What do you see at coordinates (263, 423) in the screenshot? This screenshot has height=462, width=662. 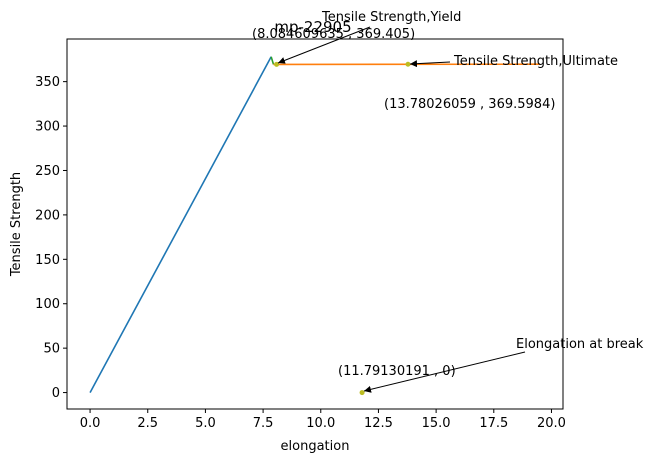 I see `x-tick-label: 7.5` at bounding box center [263, 423].